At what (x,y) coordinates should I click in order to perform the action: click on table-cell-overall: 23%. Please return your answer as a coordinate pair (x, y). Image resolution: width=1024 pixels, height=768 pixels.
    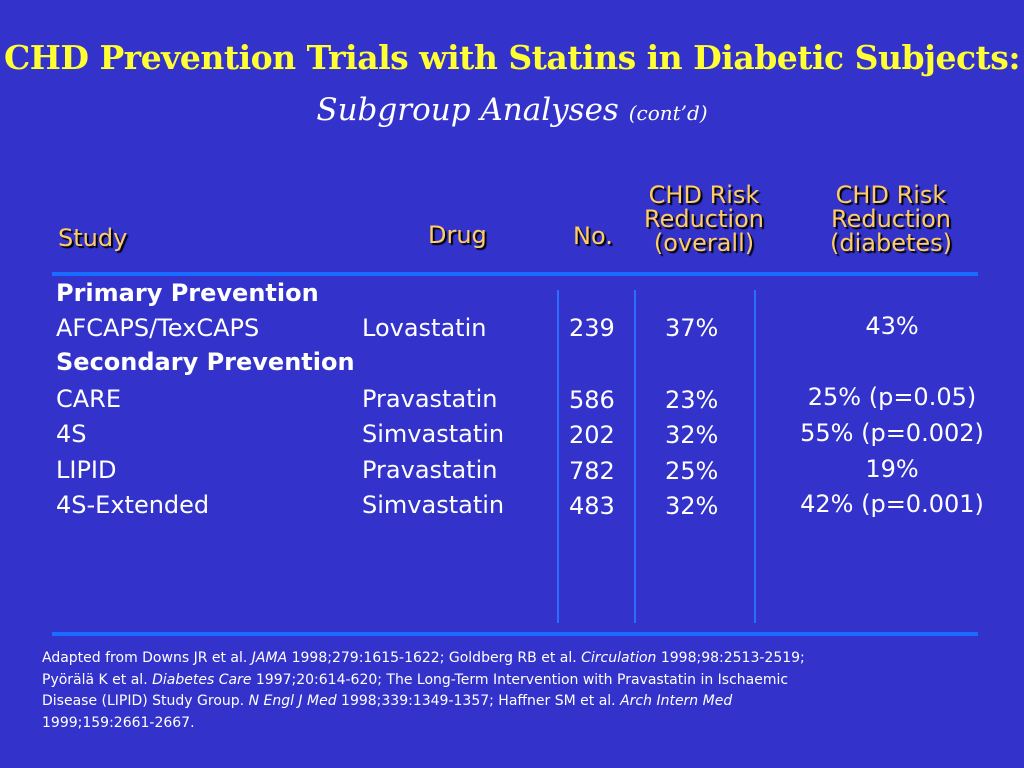
    Looking at the image, I should click on (692, 400).